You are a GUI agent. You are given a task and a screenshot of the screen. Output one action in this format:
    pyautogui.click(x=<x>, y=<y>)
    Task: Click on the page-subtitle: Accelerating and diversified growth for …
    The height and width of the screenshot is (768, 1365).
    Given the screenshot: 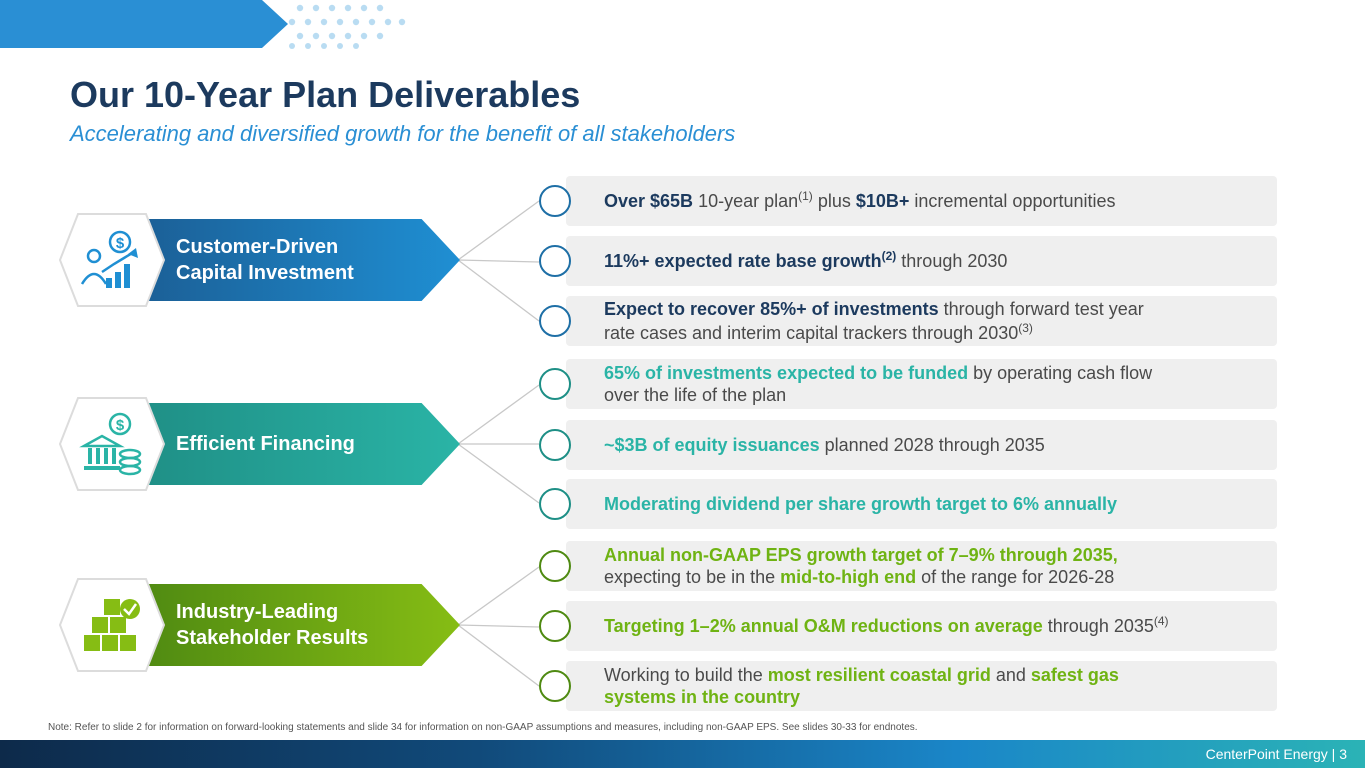 What is the action you would take?
    pyautogui.click(x=403, y=133)
    